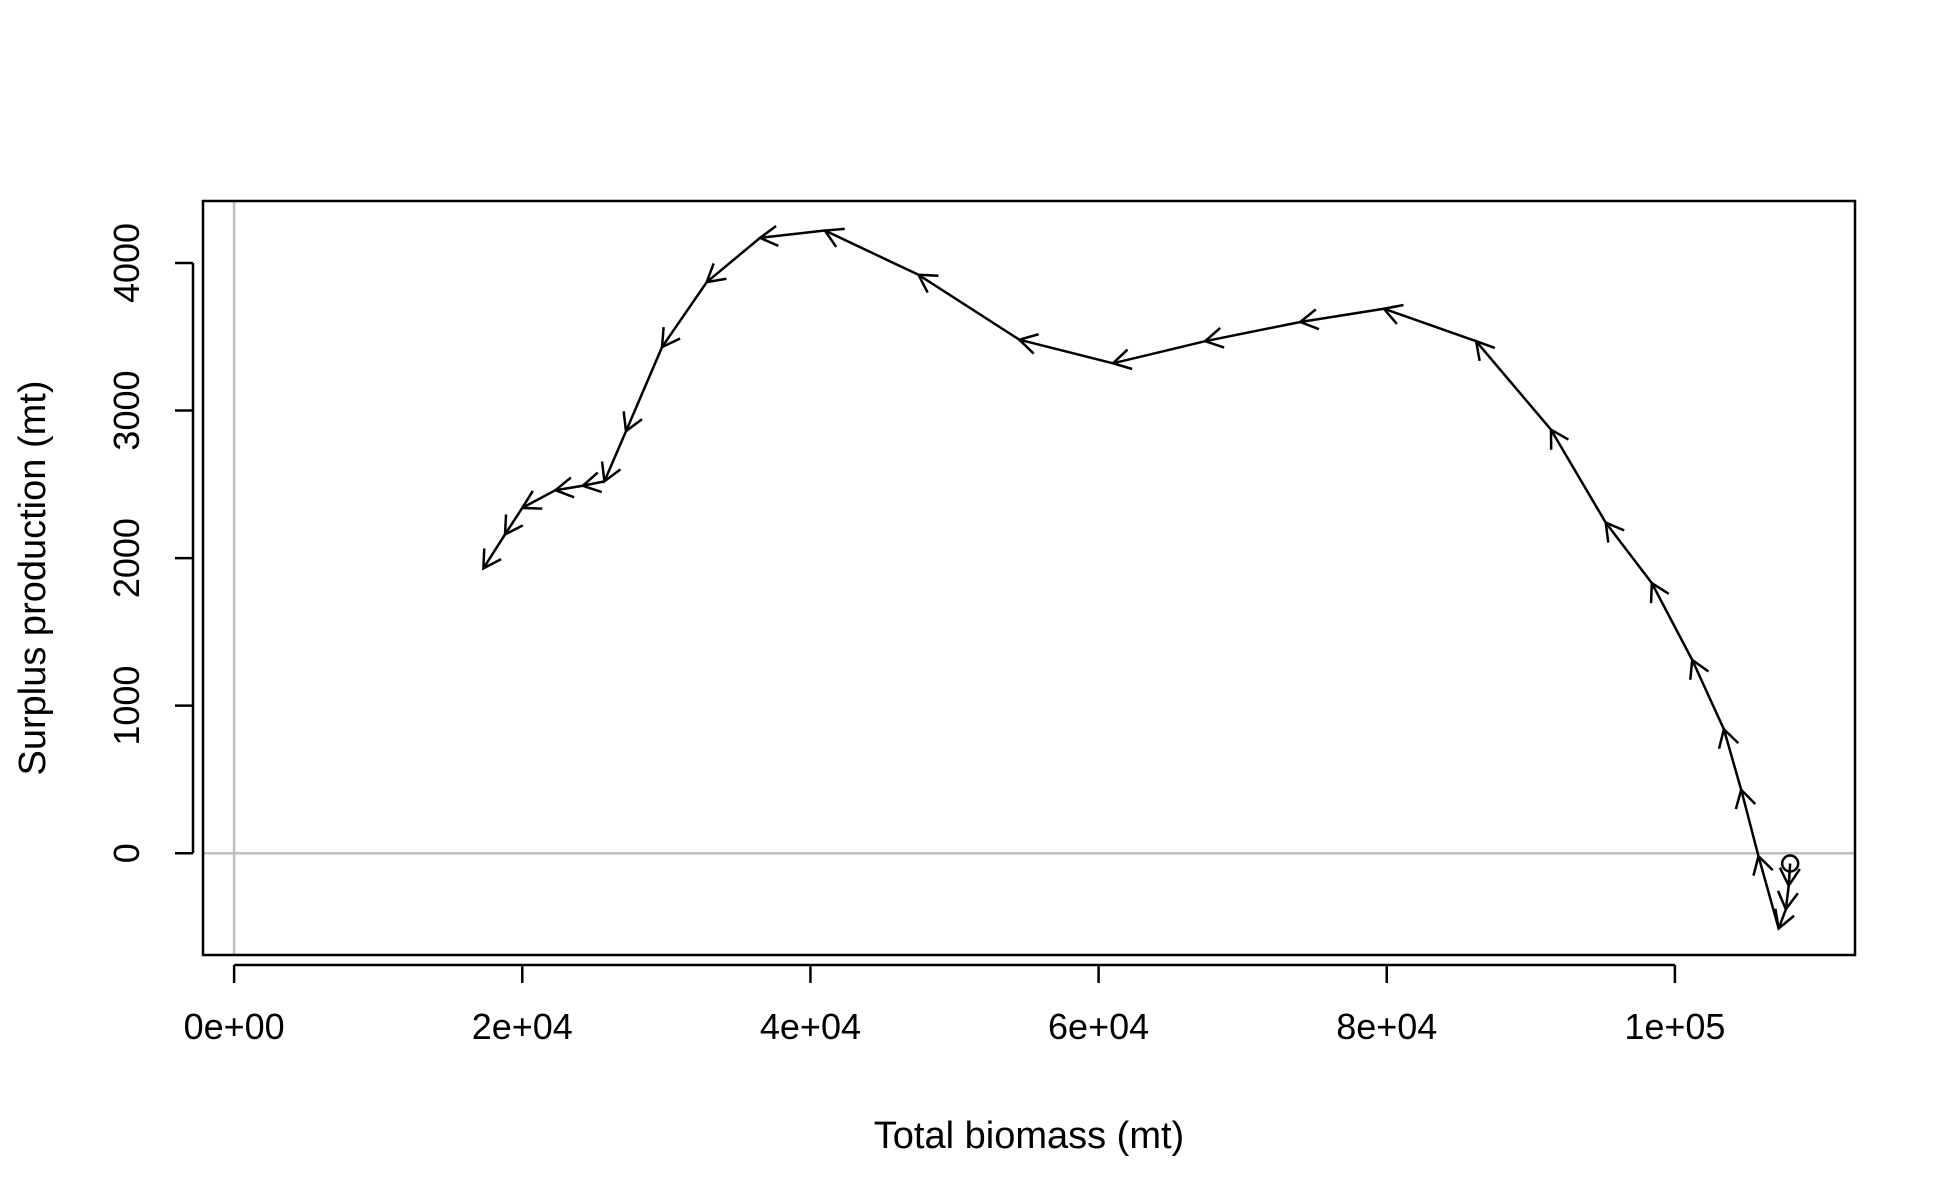 This screenshot has height=1200, width=1950. What do you see at coordinates (1098, 1026) in the screenshot?
I see `x-tick-label: 6e+04` at bounding box center [1098, 1026].